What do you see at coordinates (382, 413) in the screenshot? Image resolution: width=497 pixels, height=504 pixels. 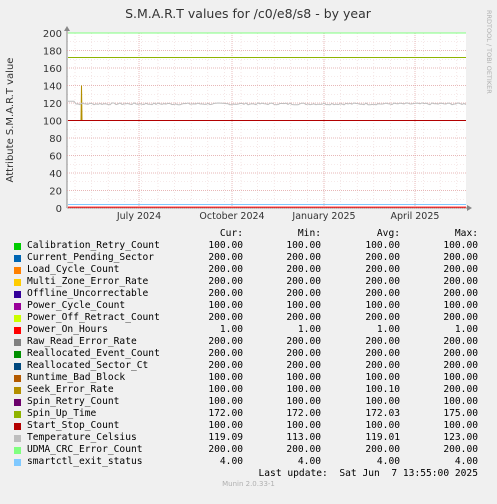 I see `legend-avg-value: 172.03` at bounding box center [382, 413].